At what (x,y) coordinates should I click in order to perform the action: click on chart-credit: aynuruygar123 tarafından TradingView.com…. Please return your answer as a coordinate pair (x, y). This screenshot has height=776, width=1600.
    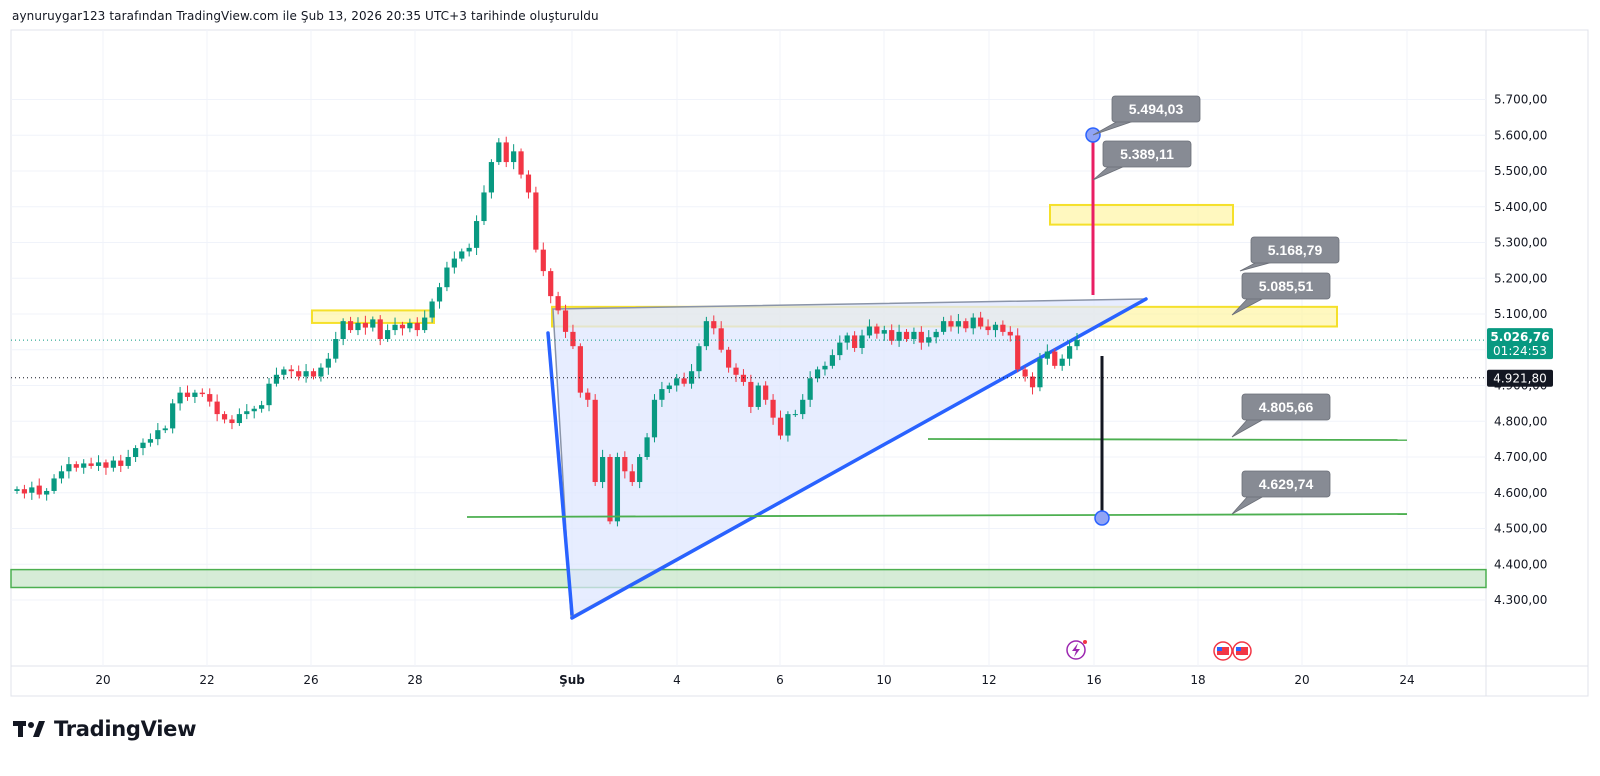
    Looking at the image, I should click on (305, 16).